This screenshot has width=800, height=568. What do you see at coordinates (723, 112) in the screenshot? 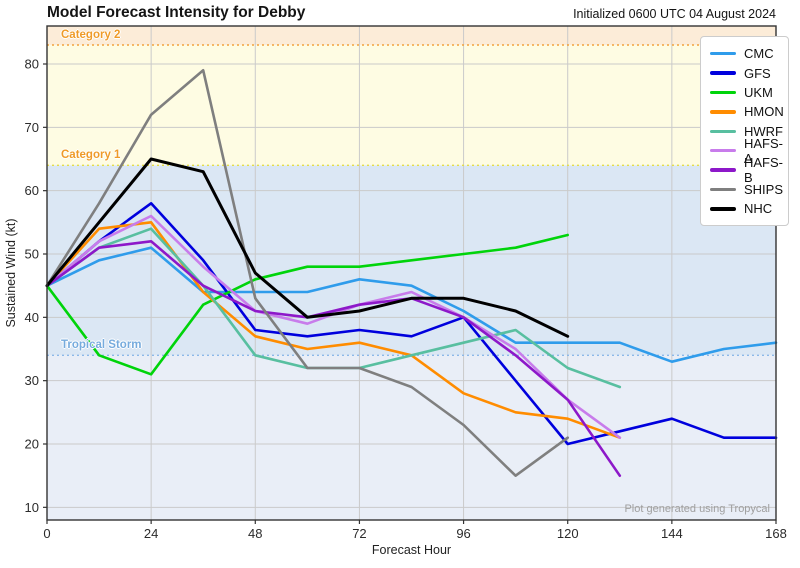
I see `legend-swatch-hmon` at bounding box center [723, 112].